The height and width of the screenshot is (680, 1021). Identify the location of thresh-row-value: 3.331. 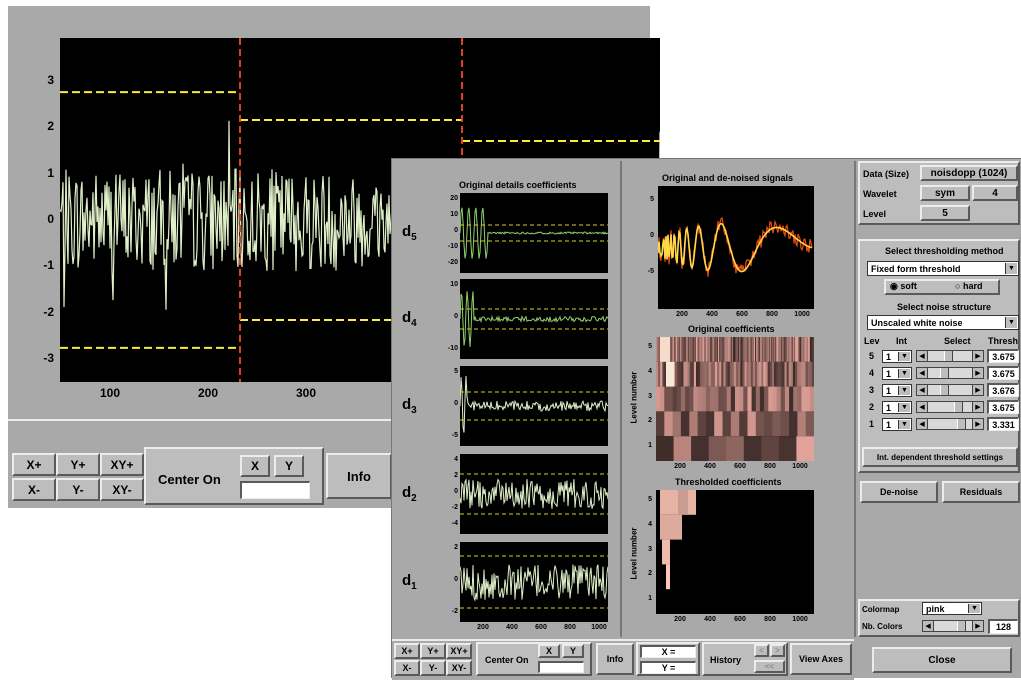
(1003, 424).